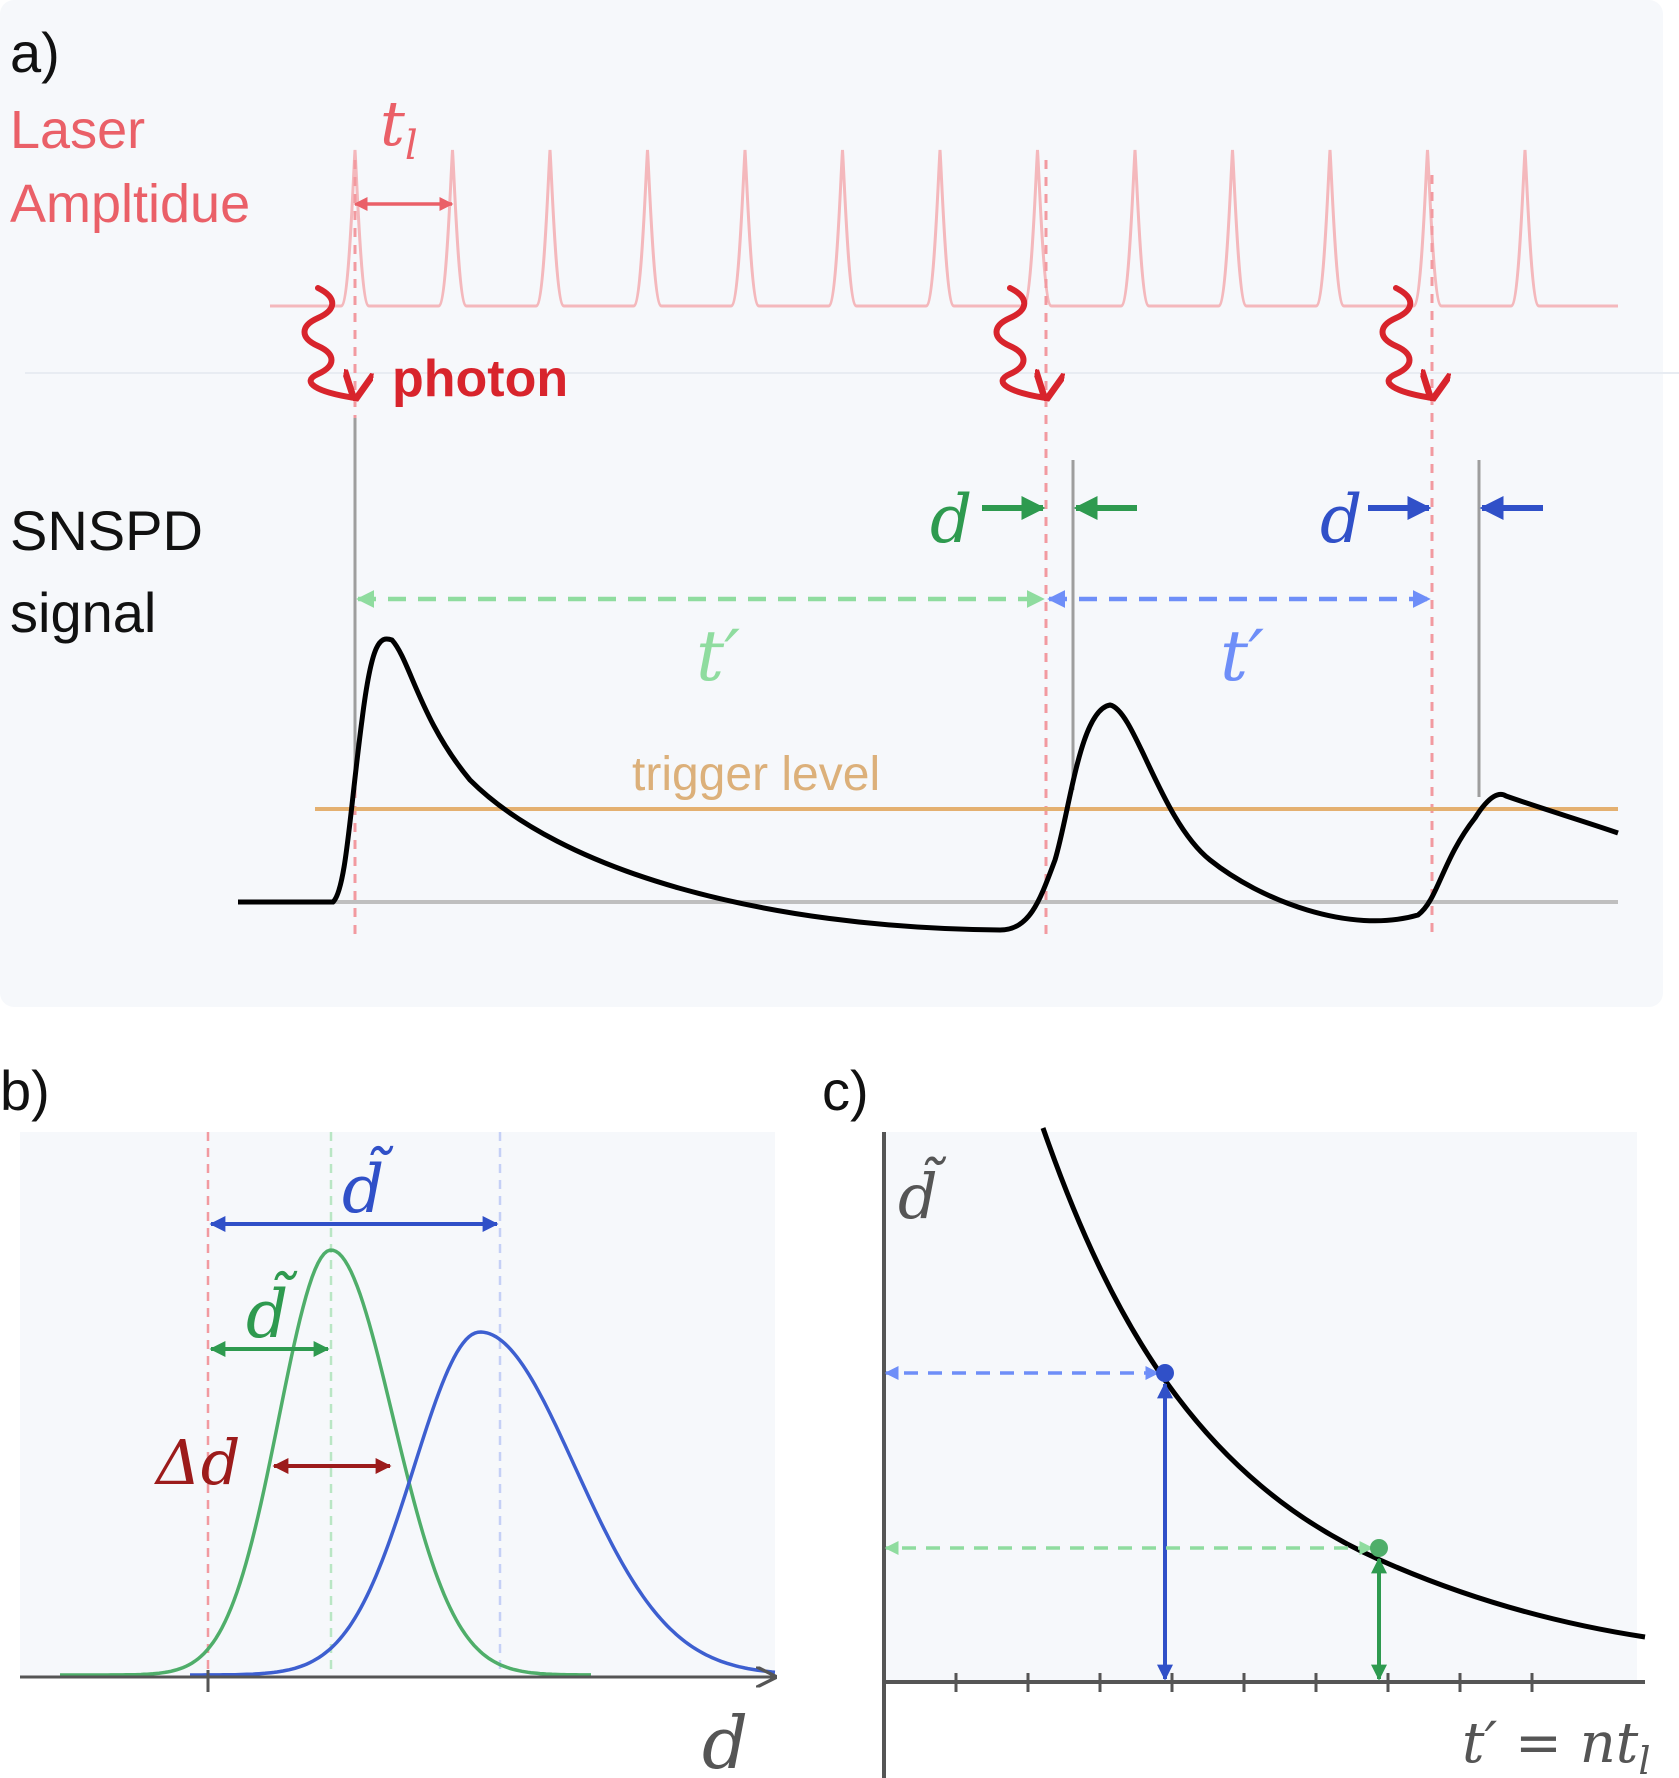  What do you see at coordinates (951, 519) in the screenshot?
I see `d-label-green: d` at bounding box center [951, 519].